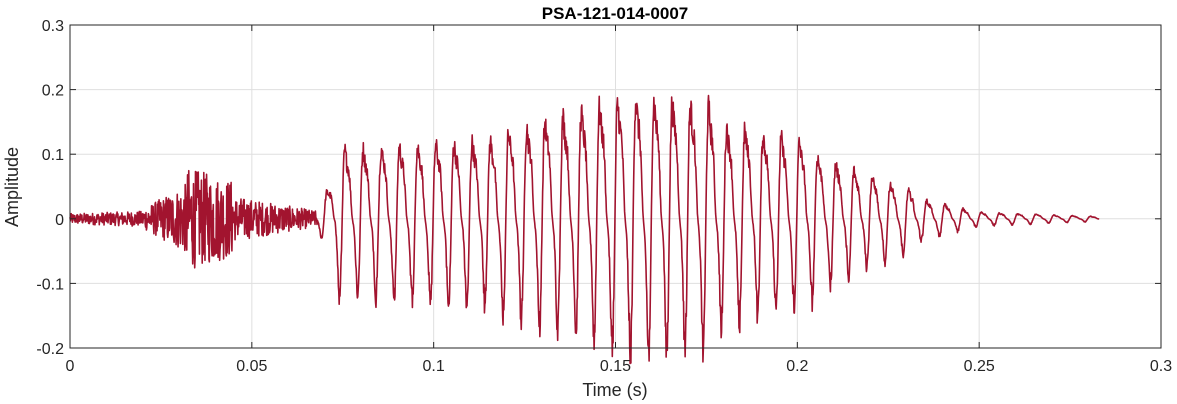 This screenshot has height=404, width=1177. Describe the element at coordinates (50, 349) in the screenshot. I see `y-tick-label: -0.2` at that location.